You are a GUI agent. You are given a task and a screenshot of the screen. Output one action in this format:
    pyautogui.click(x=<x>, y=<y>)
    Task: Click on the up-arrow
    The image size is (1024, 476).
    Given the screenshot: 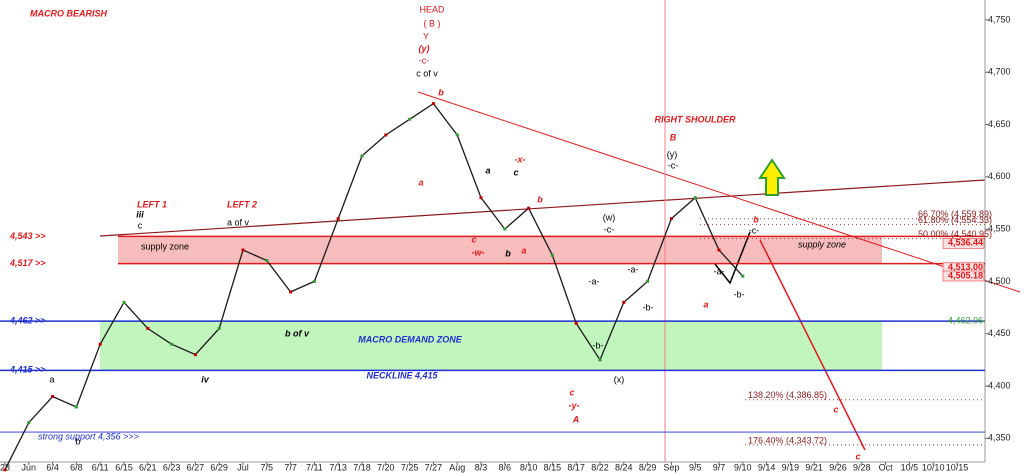 What is the action you would take?
    pyautogui.click(x=772, y=177)
    